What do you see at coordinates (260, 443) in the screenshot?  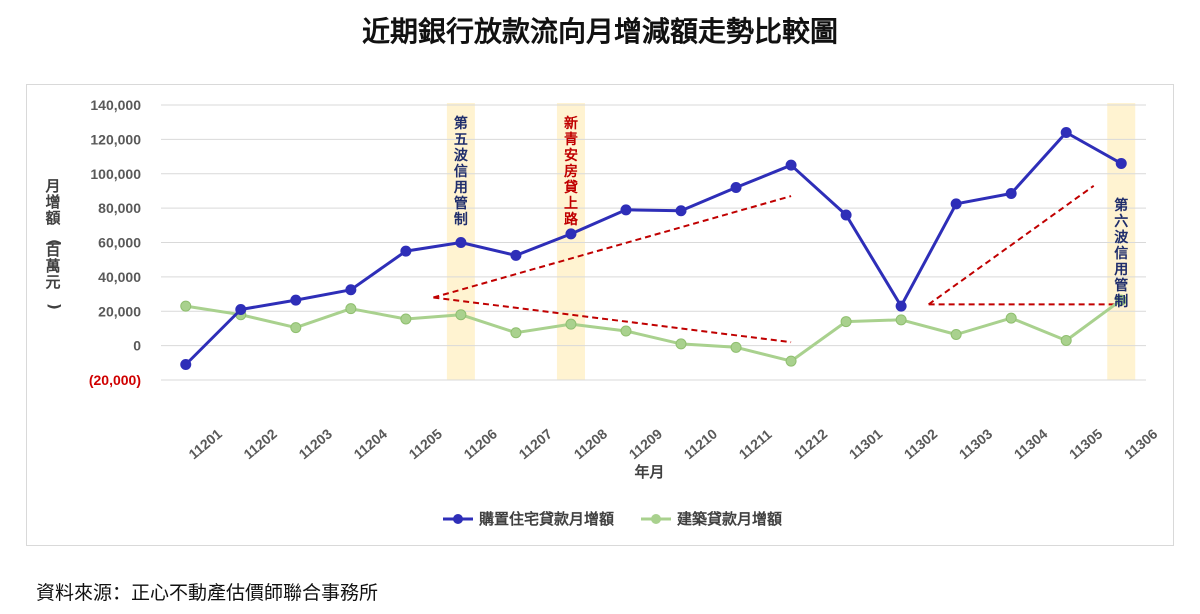 I see `x-tick-label: 11202` at bounding box center [260, 443].